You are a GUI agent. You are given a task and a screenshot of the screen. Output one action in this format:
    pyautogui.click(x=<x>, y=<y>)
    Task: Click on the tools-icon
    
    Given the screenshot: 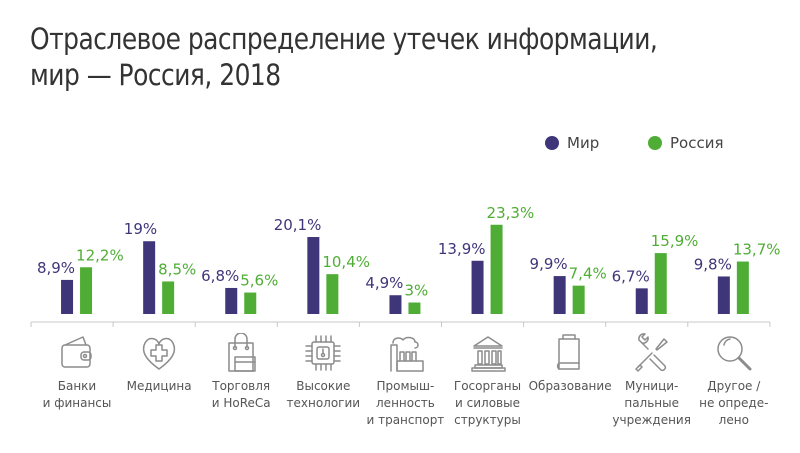 What is the action you would take?
    pyautogui.click(x=652, y=353)
    